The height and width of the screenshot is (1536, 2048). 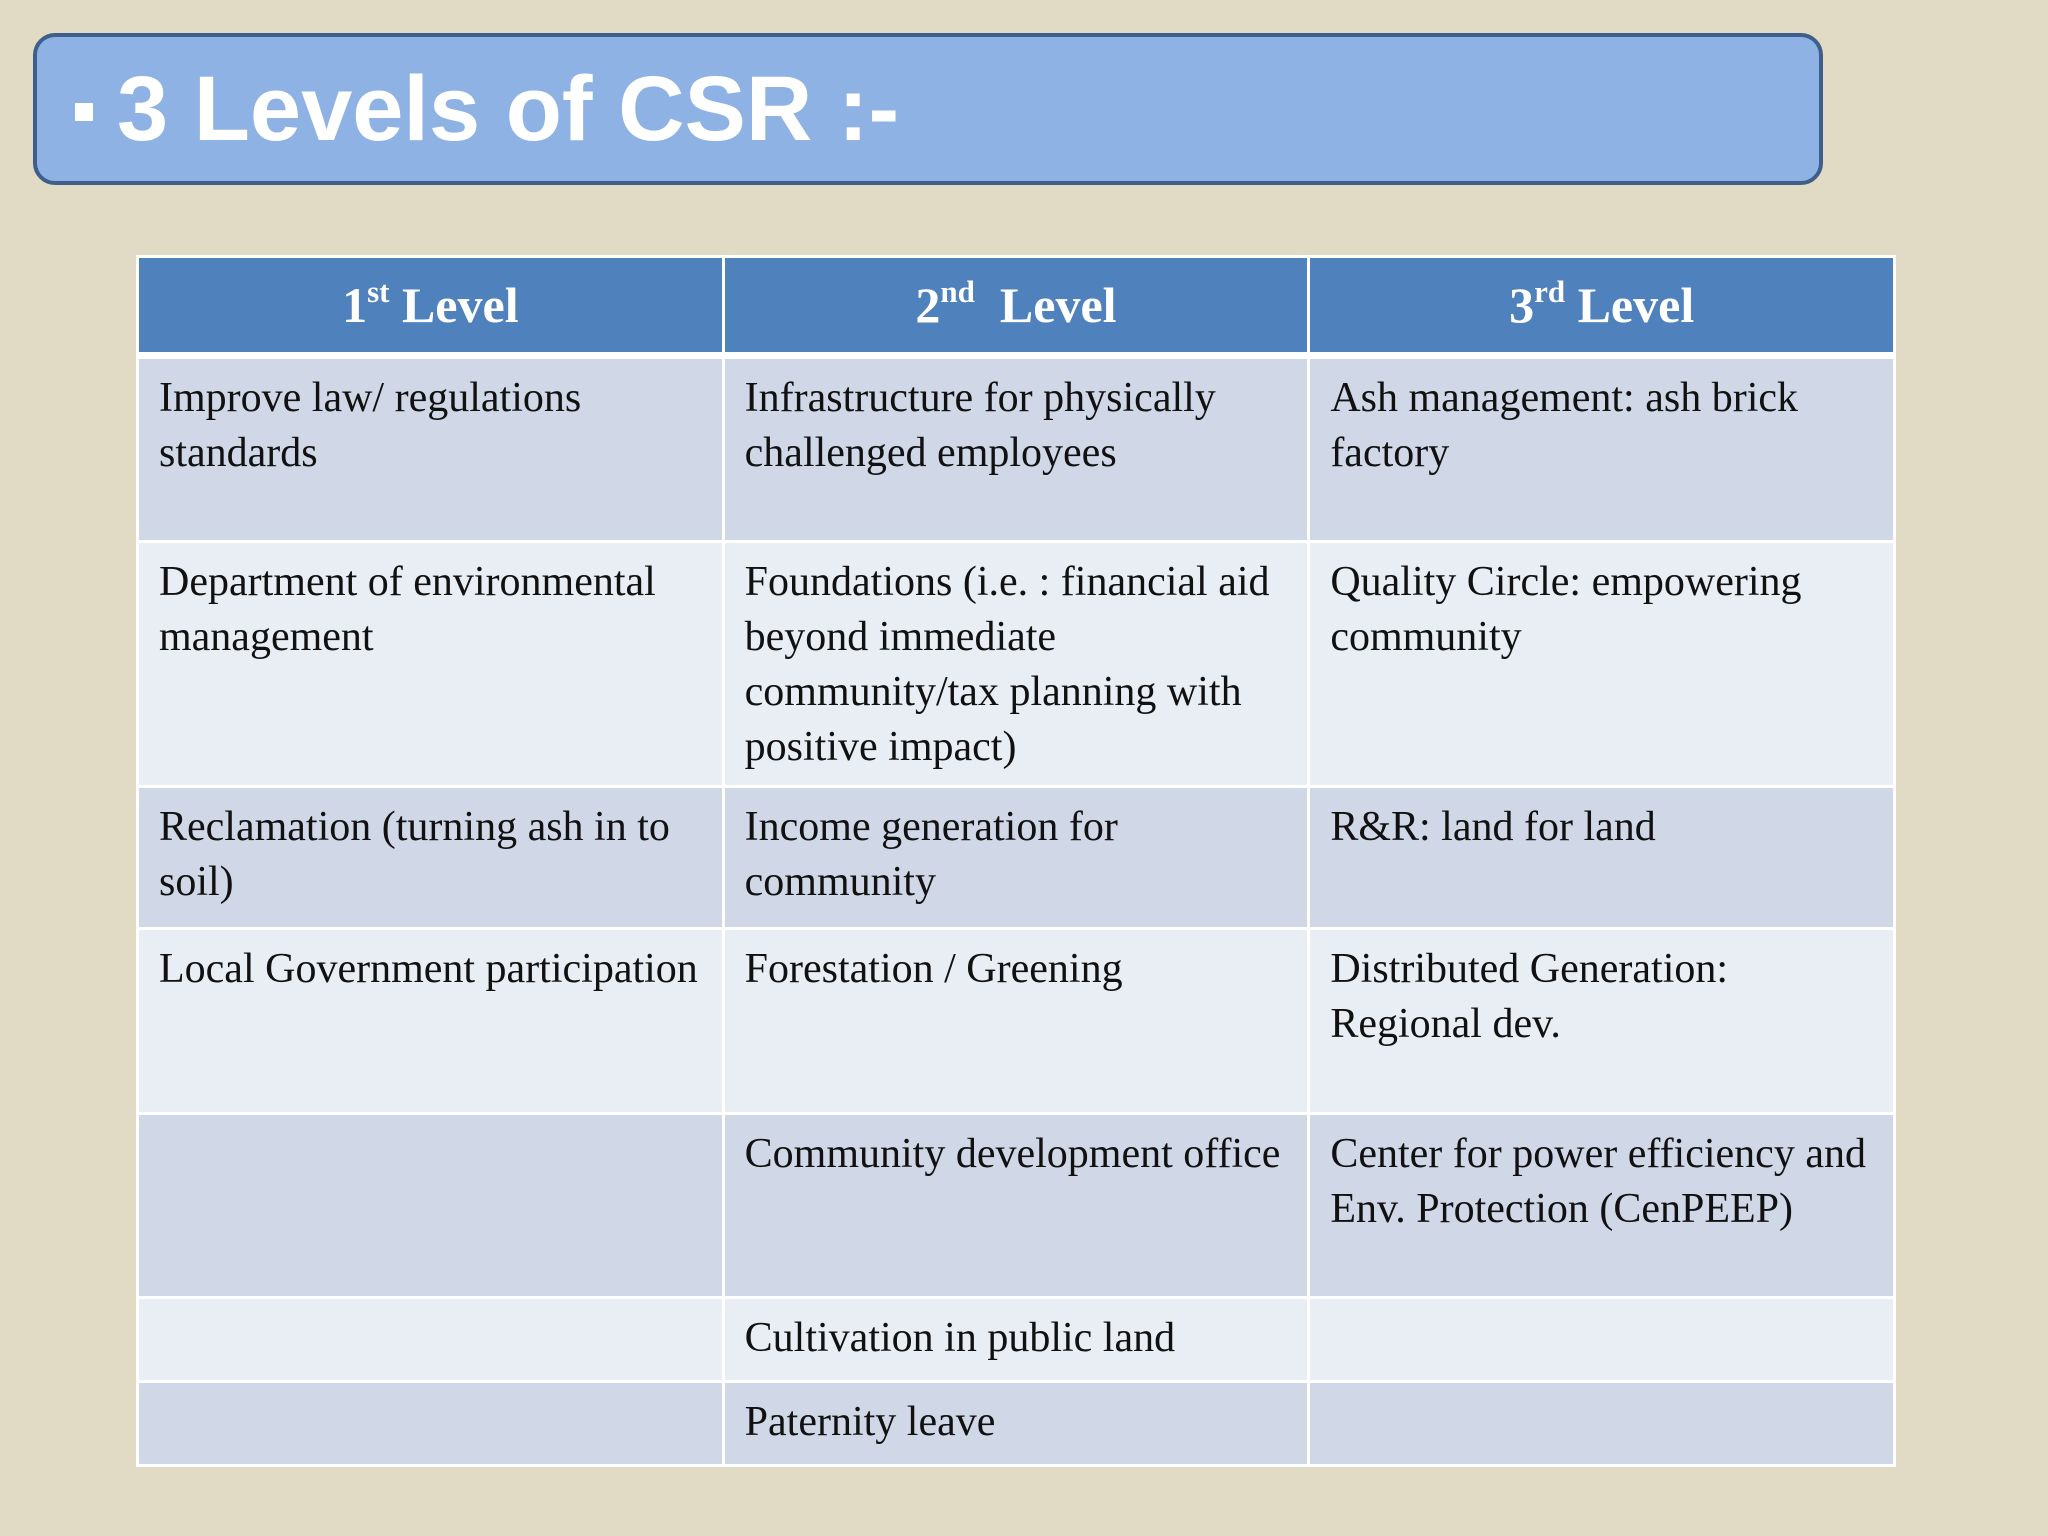 I want to click on header-level-2: 2nd Level, so click(x=1016, y=307).